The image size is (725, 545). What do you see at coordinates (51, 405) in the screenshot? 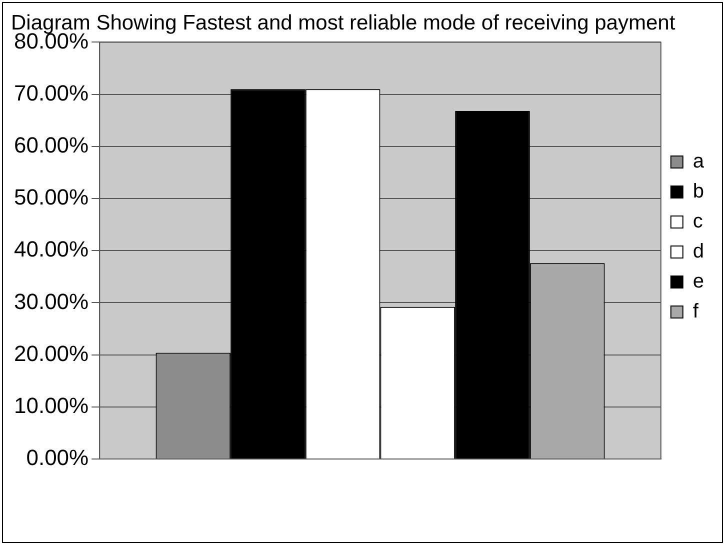
I see `y-tick-label: 10.00%` at bounding box center [51, 405].